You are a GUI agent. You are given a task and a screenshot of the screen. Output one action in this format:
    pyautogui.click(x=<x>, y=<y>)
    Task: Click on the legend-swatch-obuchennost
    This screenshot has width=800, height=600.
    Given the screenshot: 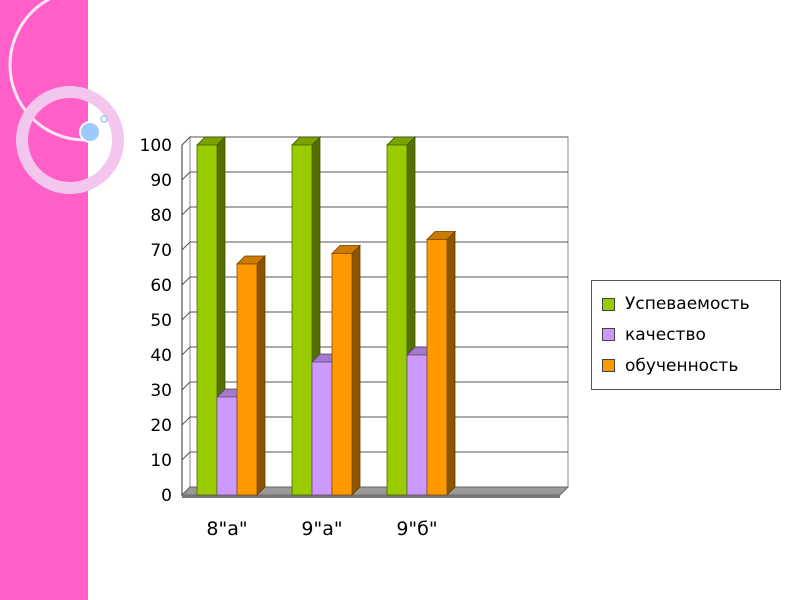 What is the action you would take?
    pyautogui.click(x=608, y=366)
    